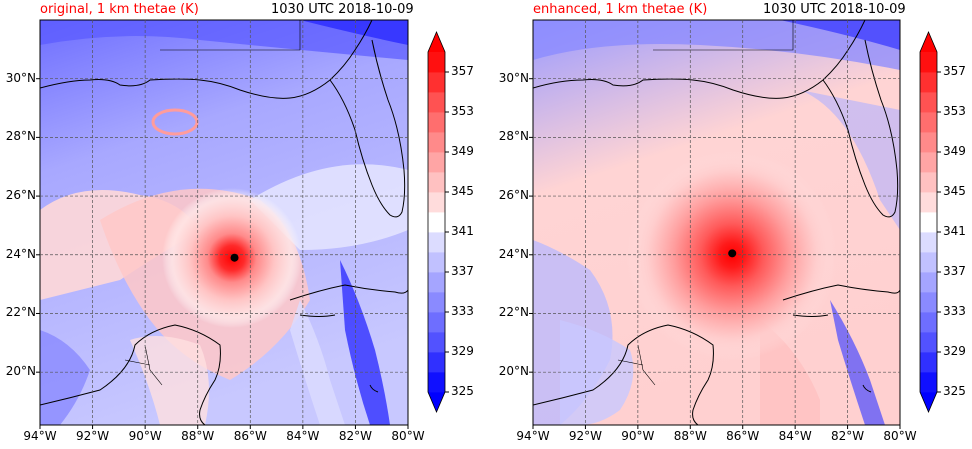  Describe the element at coordinates (342, 9) in the screenshot. I see `left-panel-datetime: 1030 UTC 2018-10-09` at that location.